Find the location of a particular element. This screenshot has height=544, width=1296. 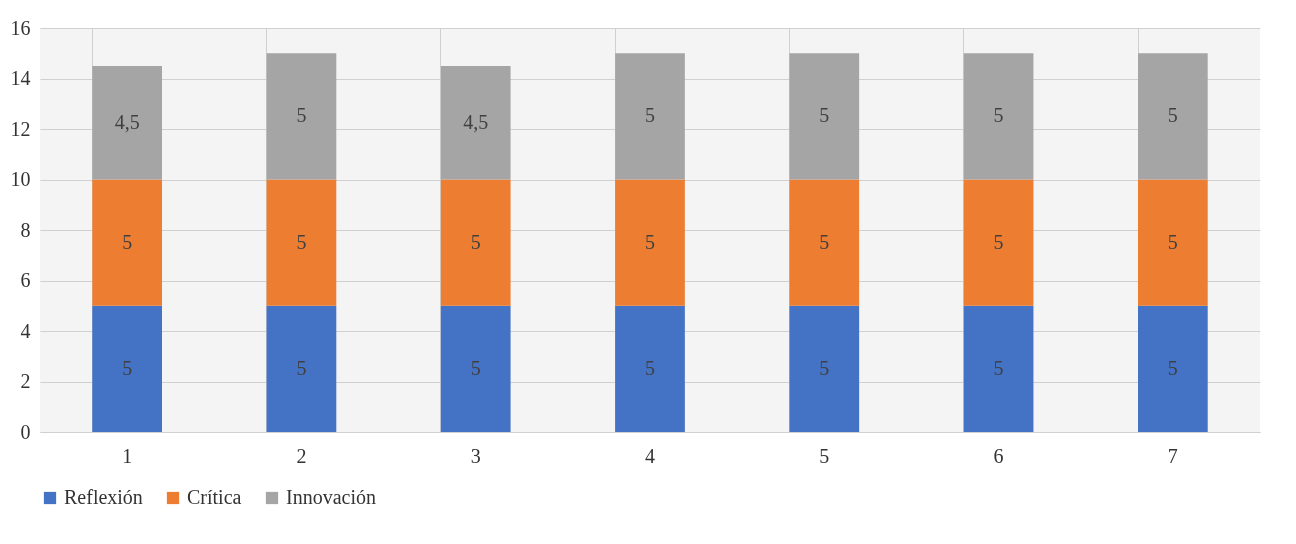

x-tick-label: 3 is located at coordinates (475, 455).